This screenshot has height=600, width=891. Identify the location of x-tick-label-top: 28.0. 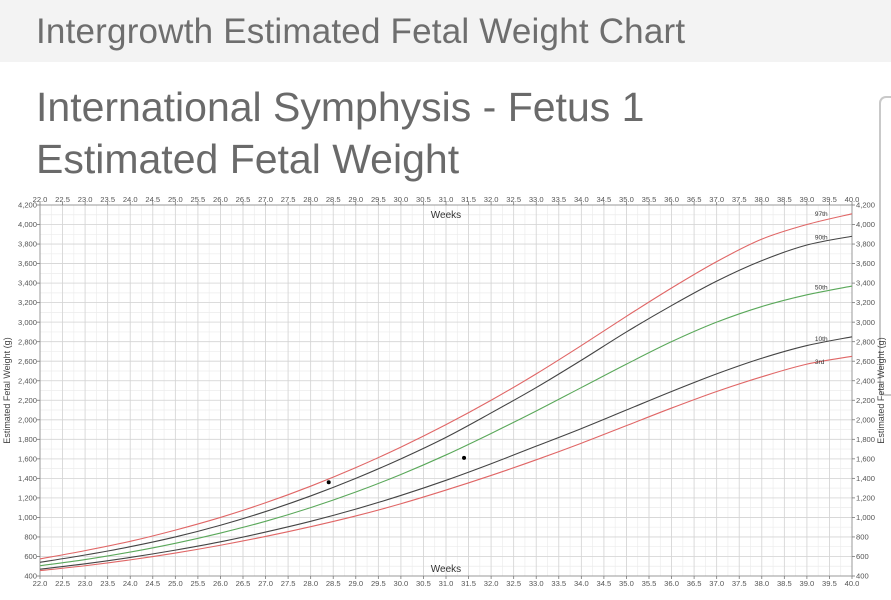
(310, 199).